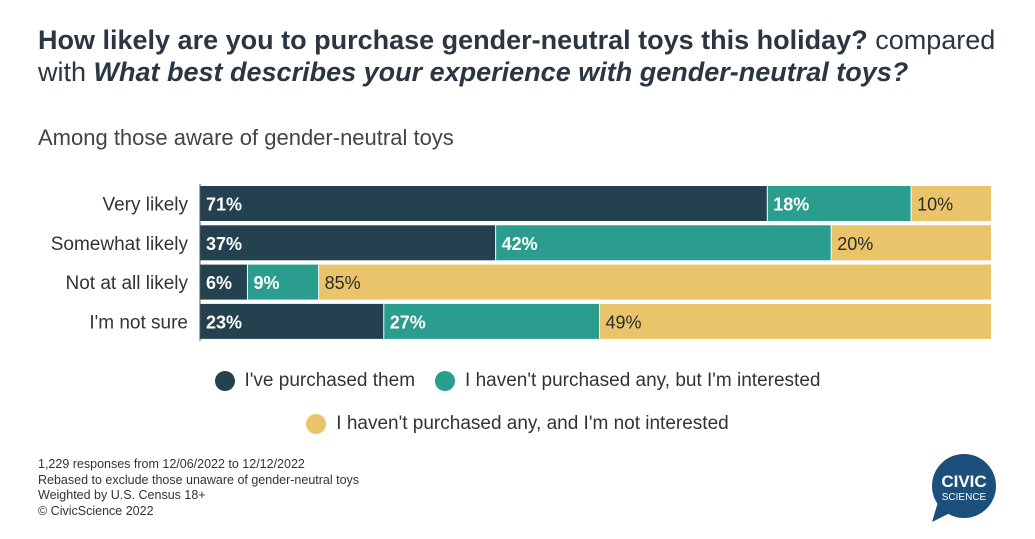 The width and height of the screenshot is (1035, 539). I want to click on data-label-purchased: 71%, so click(224, 205).